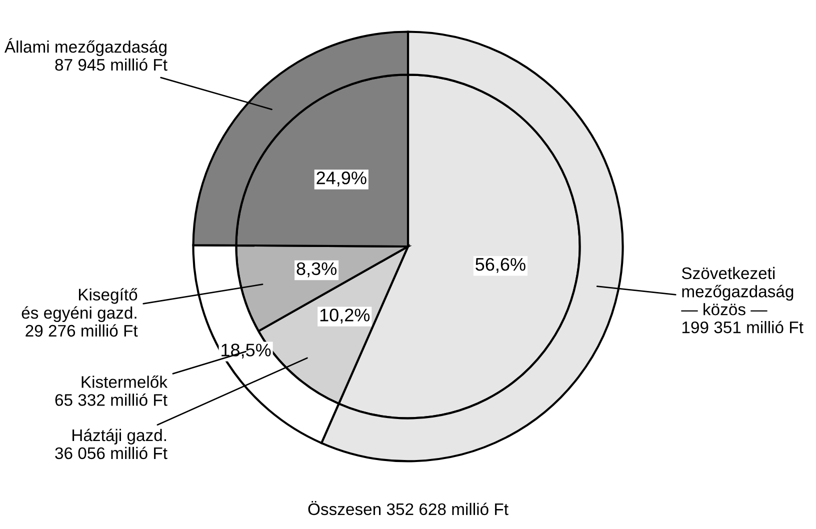 The width and height of the screenshot is (816, 529). I want to click on data-label: 8,3%, so click(316, 270).